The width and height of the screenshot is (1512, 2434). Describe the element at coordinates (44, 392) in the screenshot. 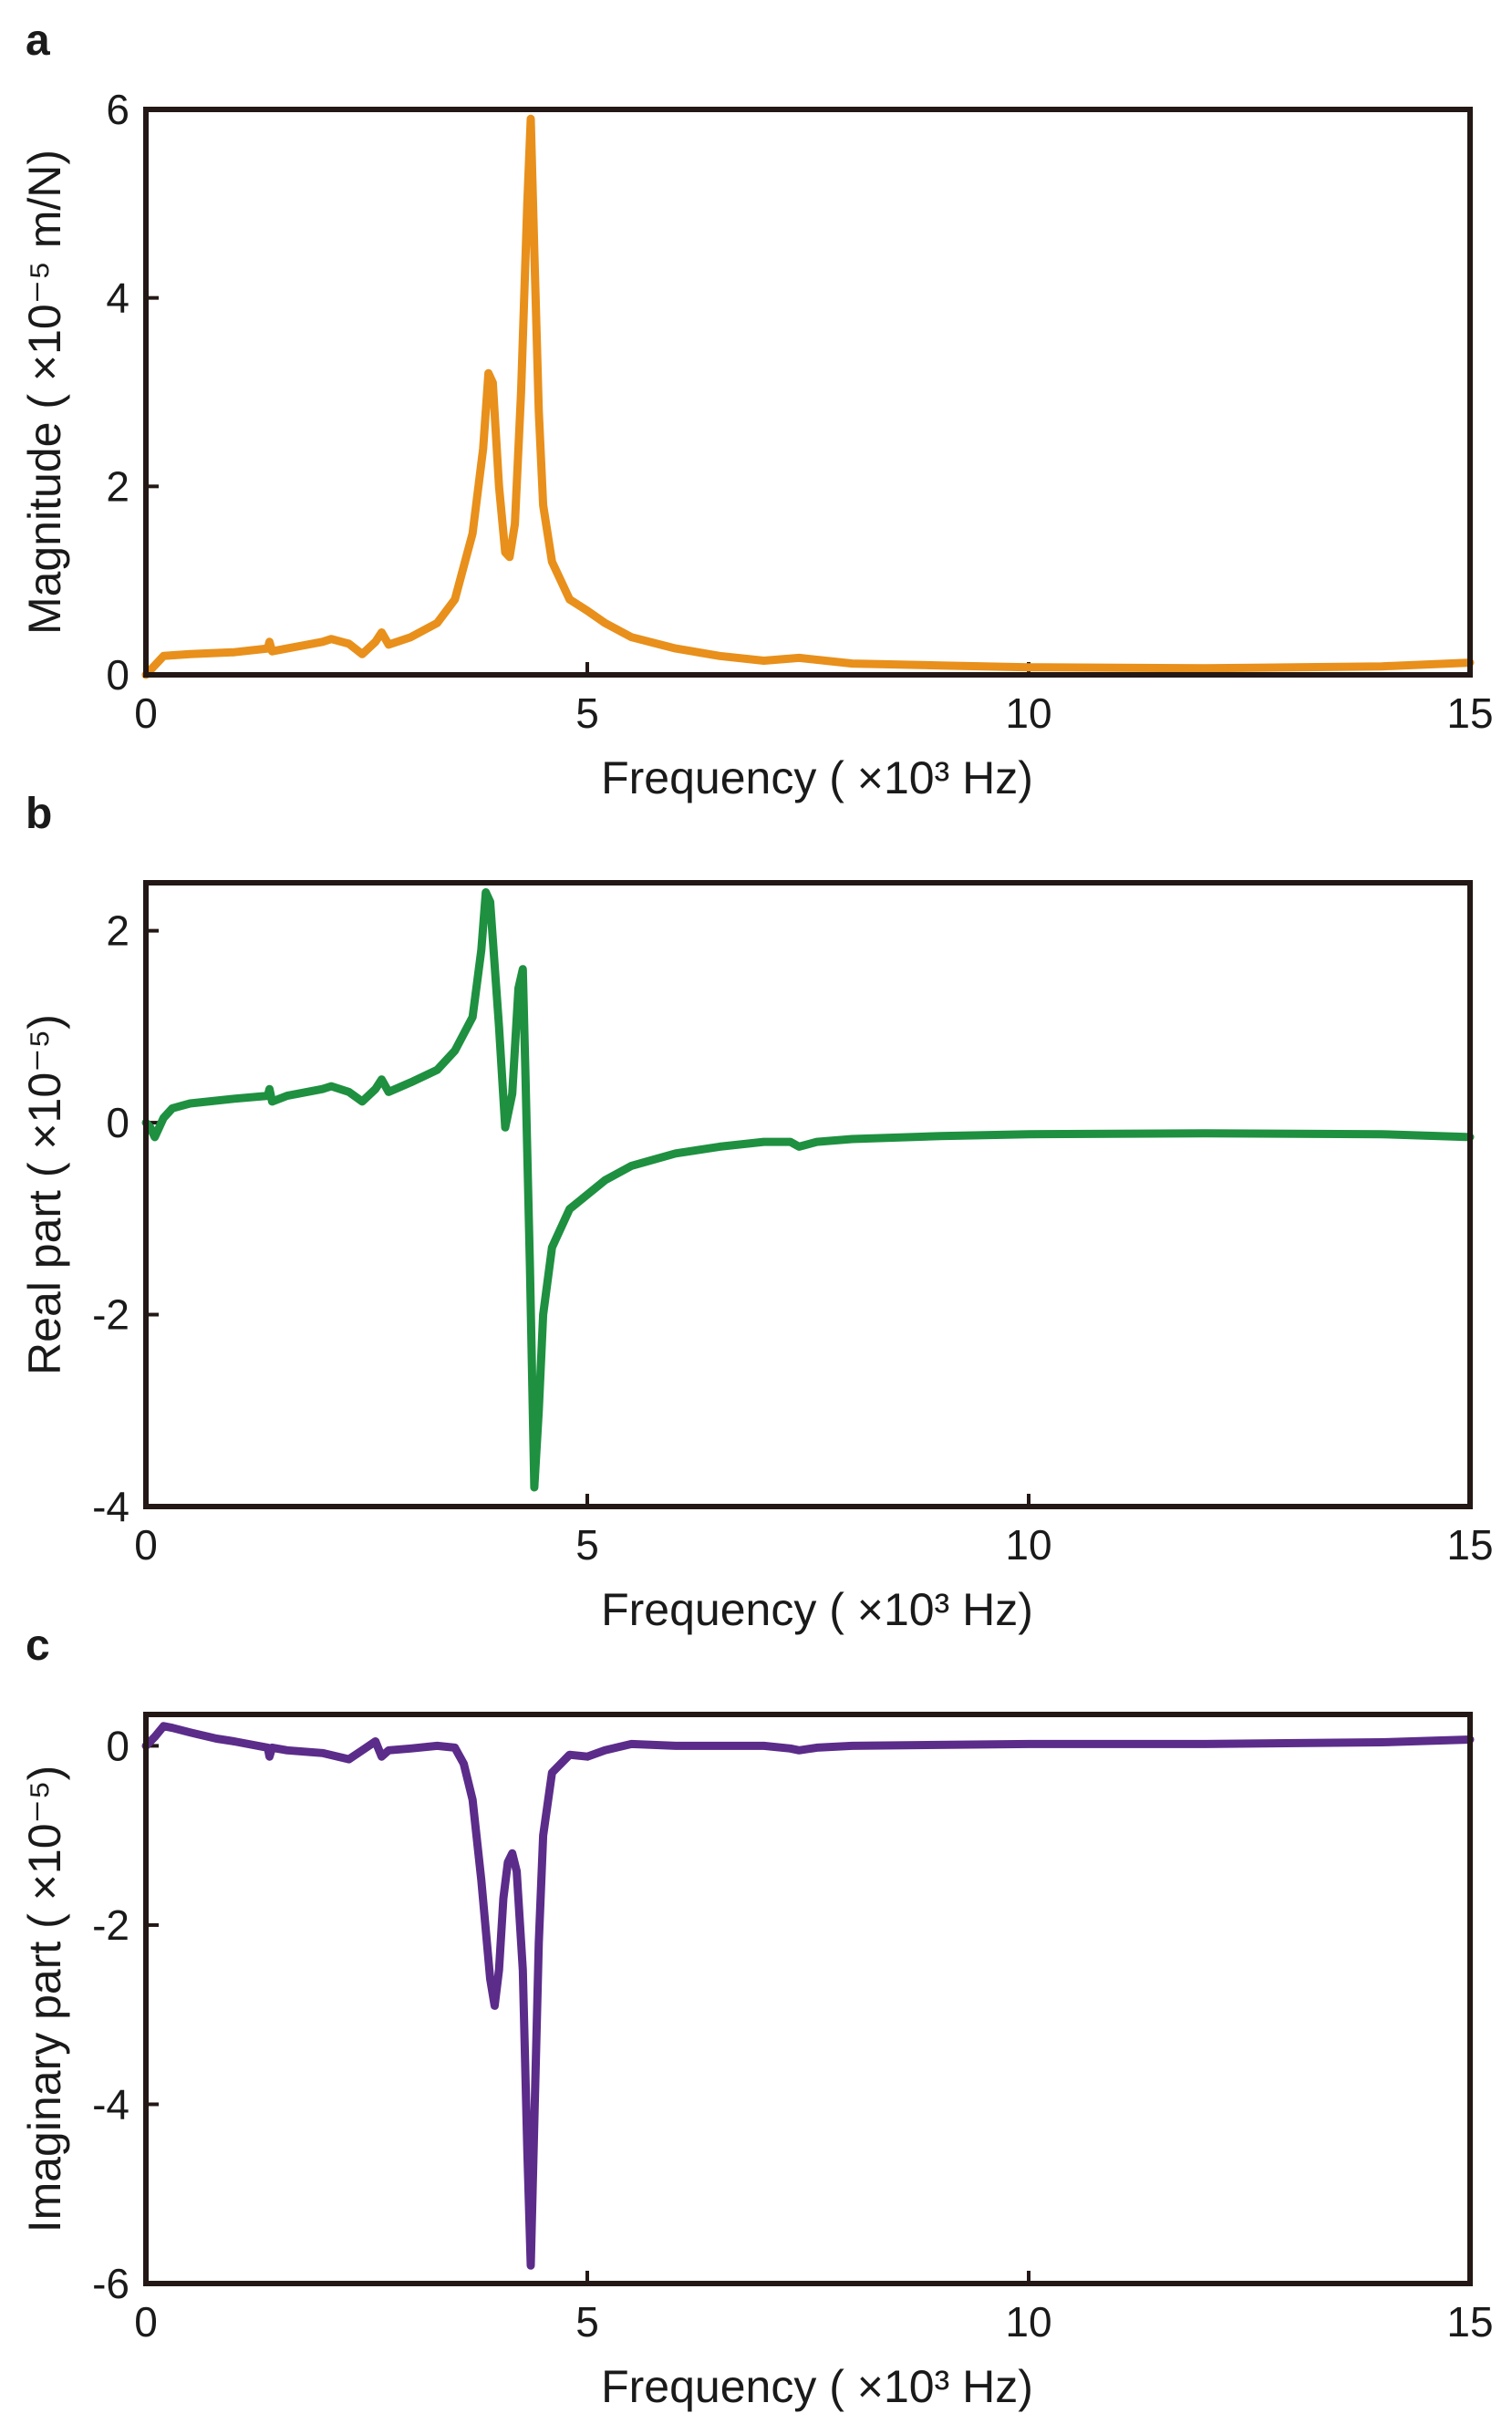

I see `y-axis-label: Magnitude ( ×10⁻⁵ m/N)` at that location.